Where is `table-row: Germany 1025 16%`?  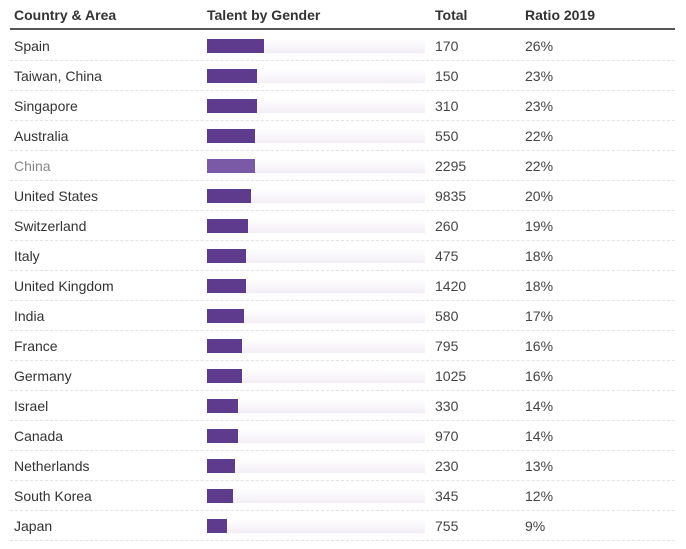
table-row: Germany 1025 16% is located at coordinates (342, 376).